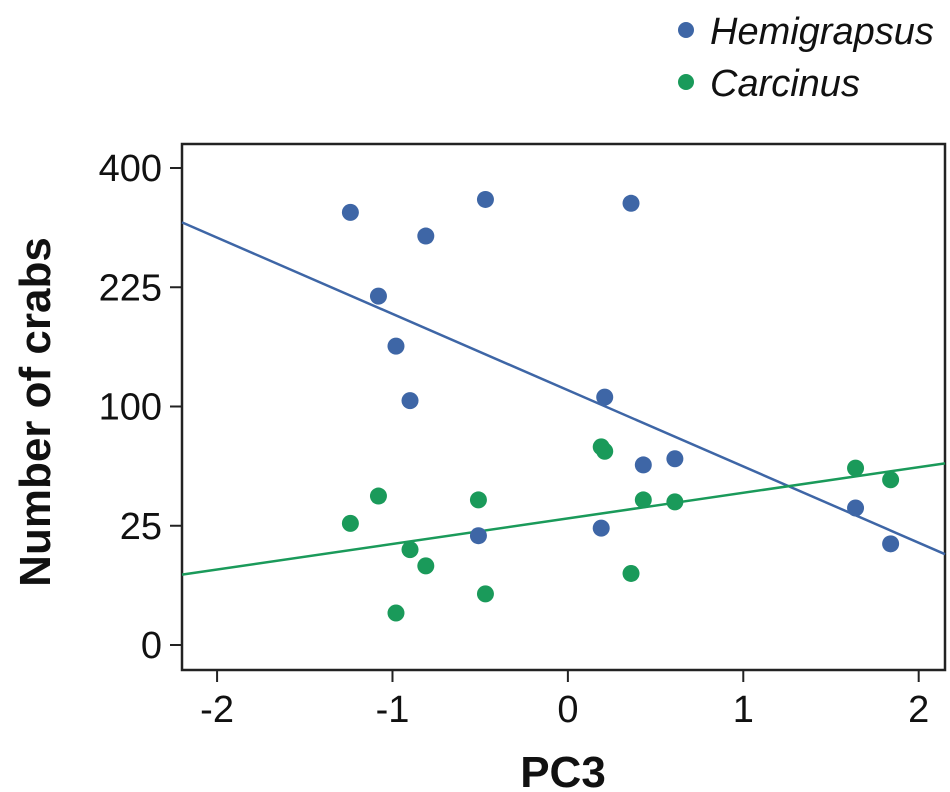  I want to click on legend-label-hemigrapsus: Hemigrapsus, so click(822, 32).